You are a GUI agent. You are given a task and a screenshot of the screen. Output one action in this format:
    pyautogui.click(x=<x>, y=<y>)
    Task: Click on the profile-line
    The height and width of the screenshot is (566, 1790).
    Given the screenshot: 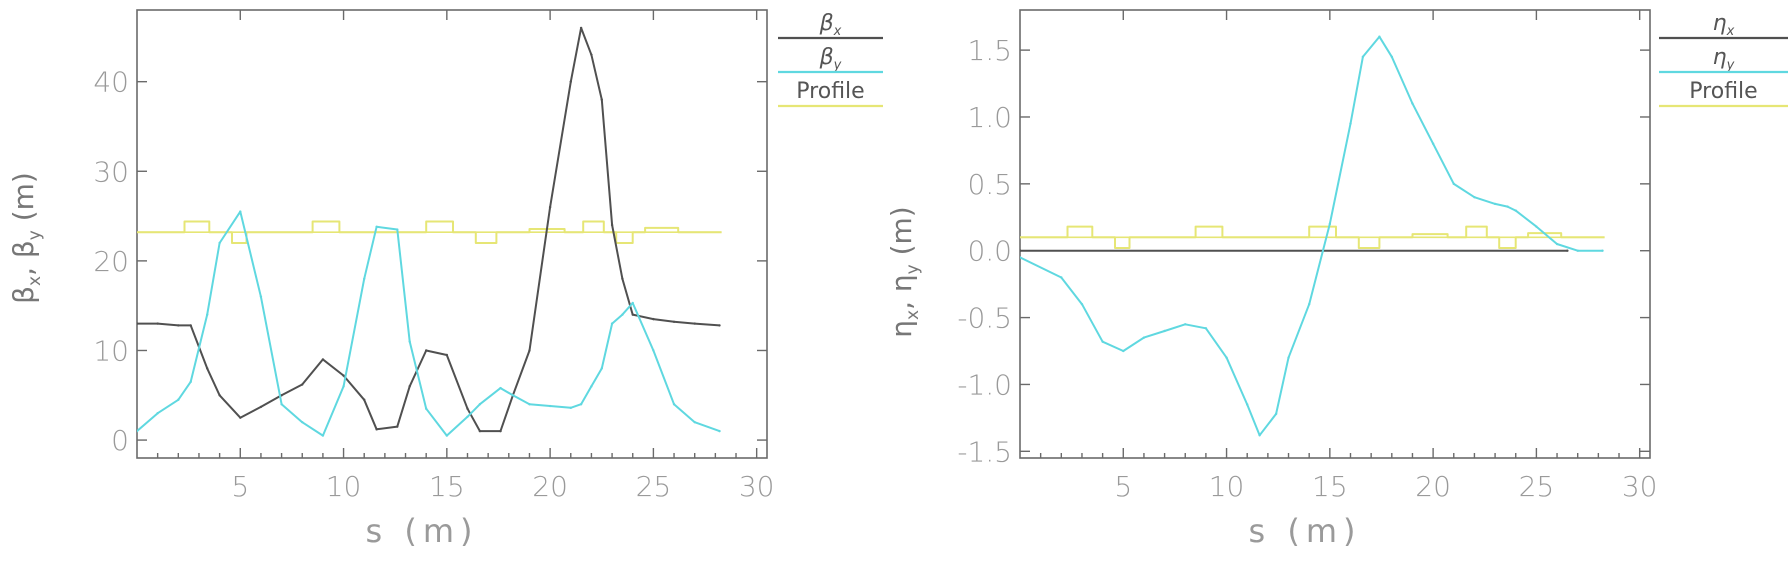 What is the action you would take?
    pyautogui.click(x=1312, y=237)
    